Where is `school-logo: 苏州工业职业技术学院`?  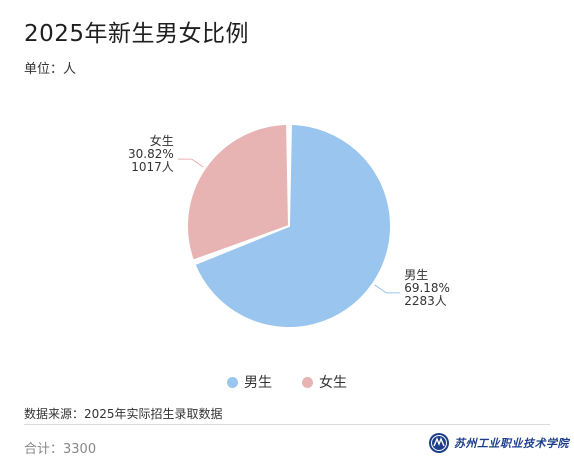 school-logo: 苏州工业职业技术学院 is located at coordinates (498, 443).